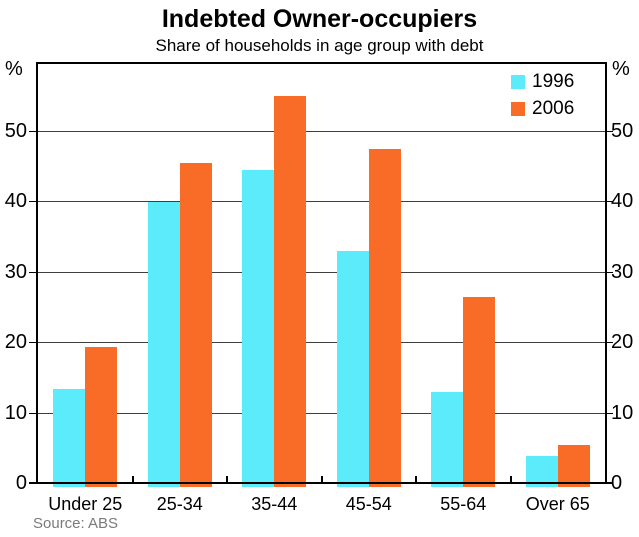  What do you see at coordinates (21, 483) in the screenshot?
I see `y-label-left-0: 0` at bounding box center [21, 483].